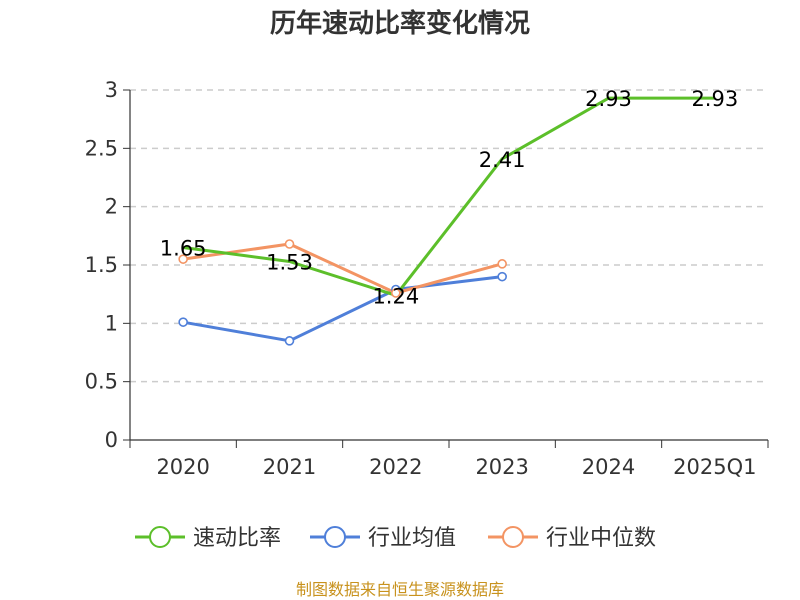 This screenshot has width=800, height=600. What do you see at coordinates (237, 538) in the screenshot?
I see `legend-label: 速动比率` at bounding box center [237, 538].